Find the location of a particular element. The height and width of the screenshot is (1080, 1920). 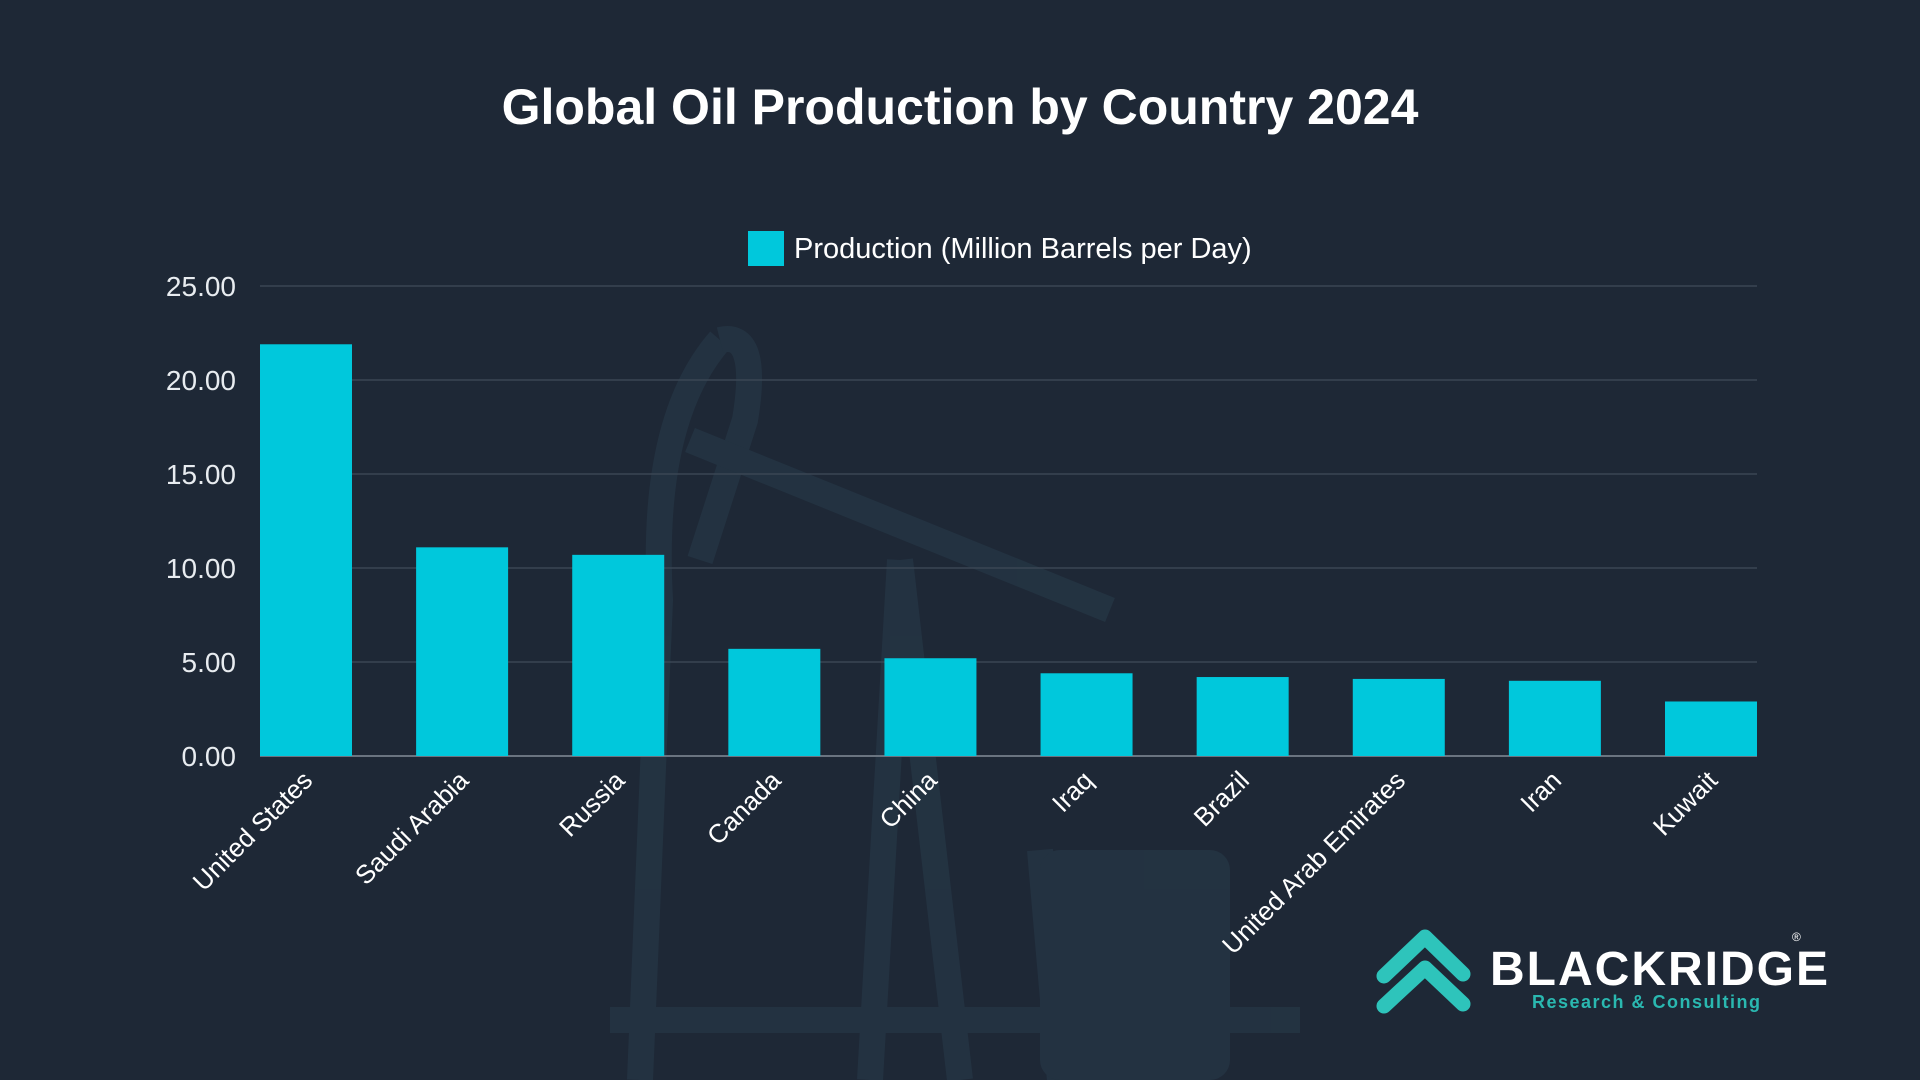

y-tick-label: 15.00 is located at coordinates (201, 474).